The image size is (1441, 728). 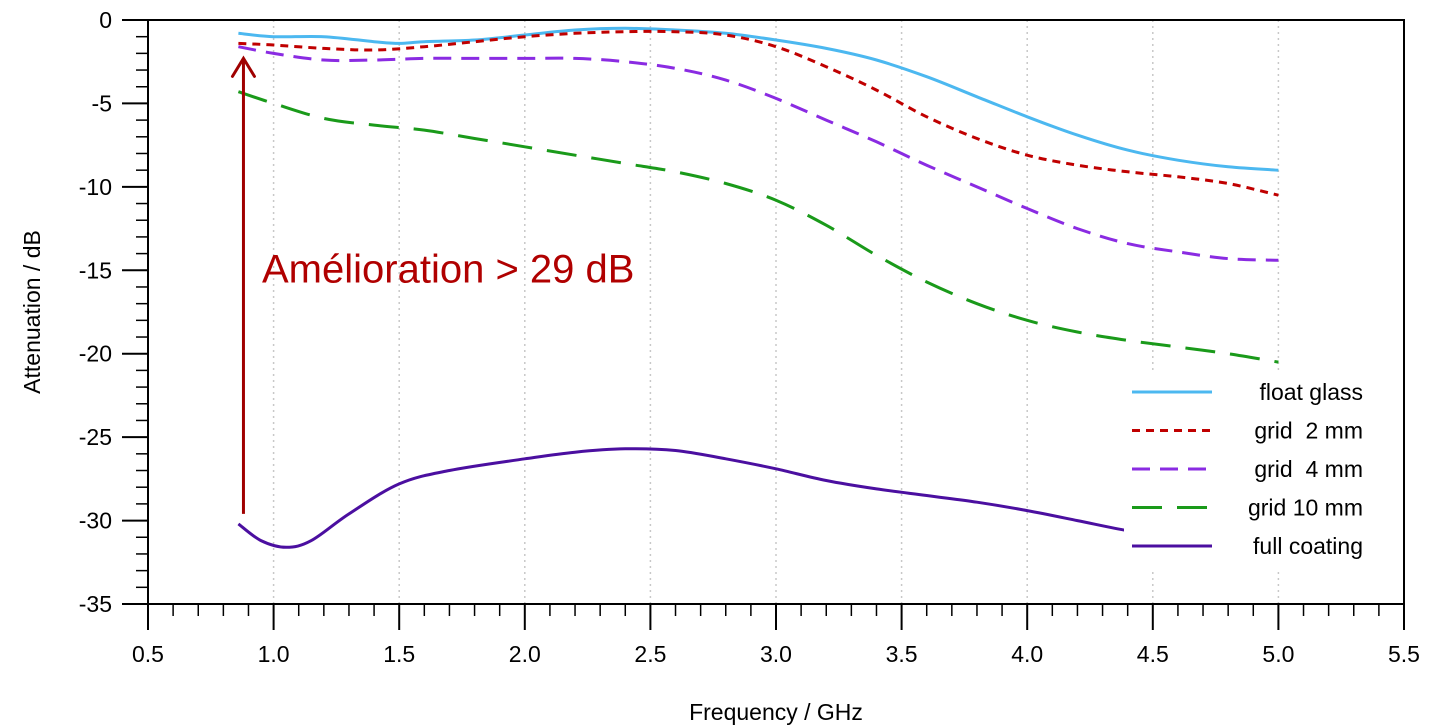 I want to click on x-tick-label: 3.0, so click(x=776, y=654).